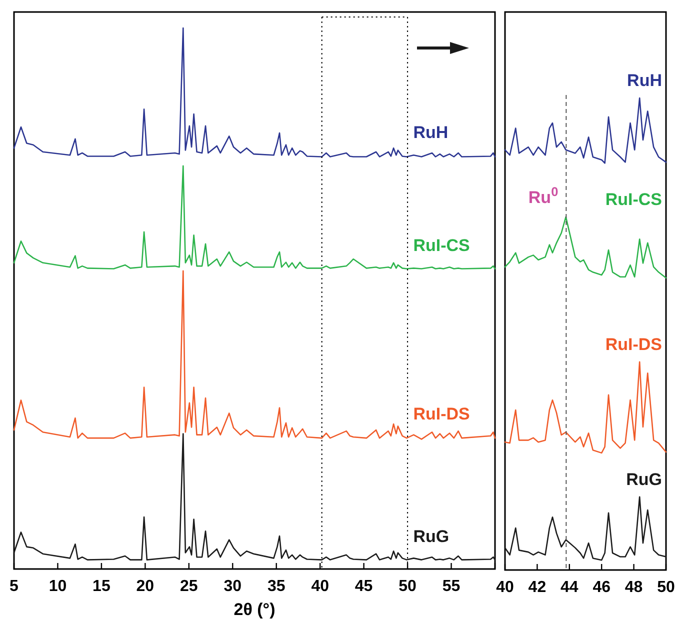 The image size is (676, 633). What do you see at coordinates (363, 586) in the screenshot?
I see `x-tick-label: 45` at bounding box center [363, 586].